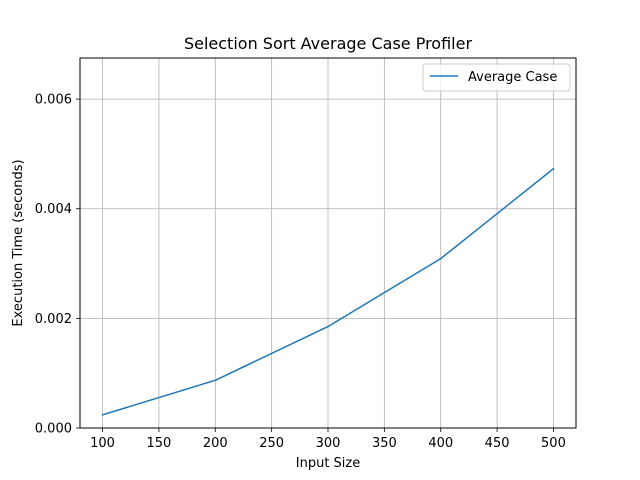  I want to click on chart-title: Selection Sort Average Case Profiler, so click(328, 43).